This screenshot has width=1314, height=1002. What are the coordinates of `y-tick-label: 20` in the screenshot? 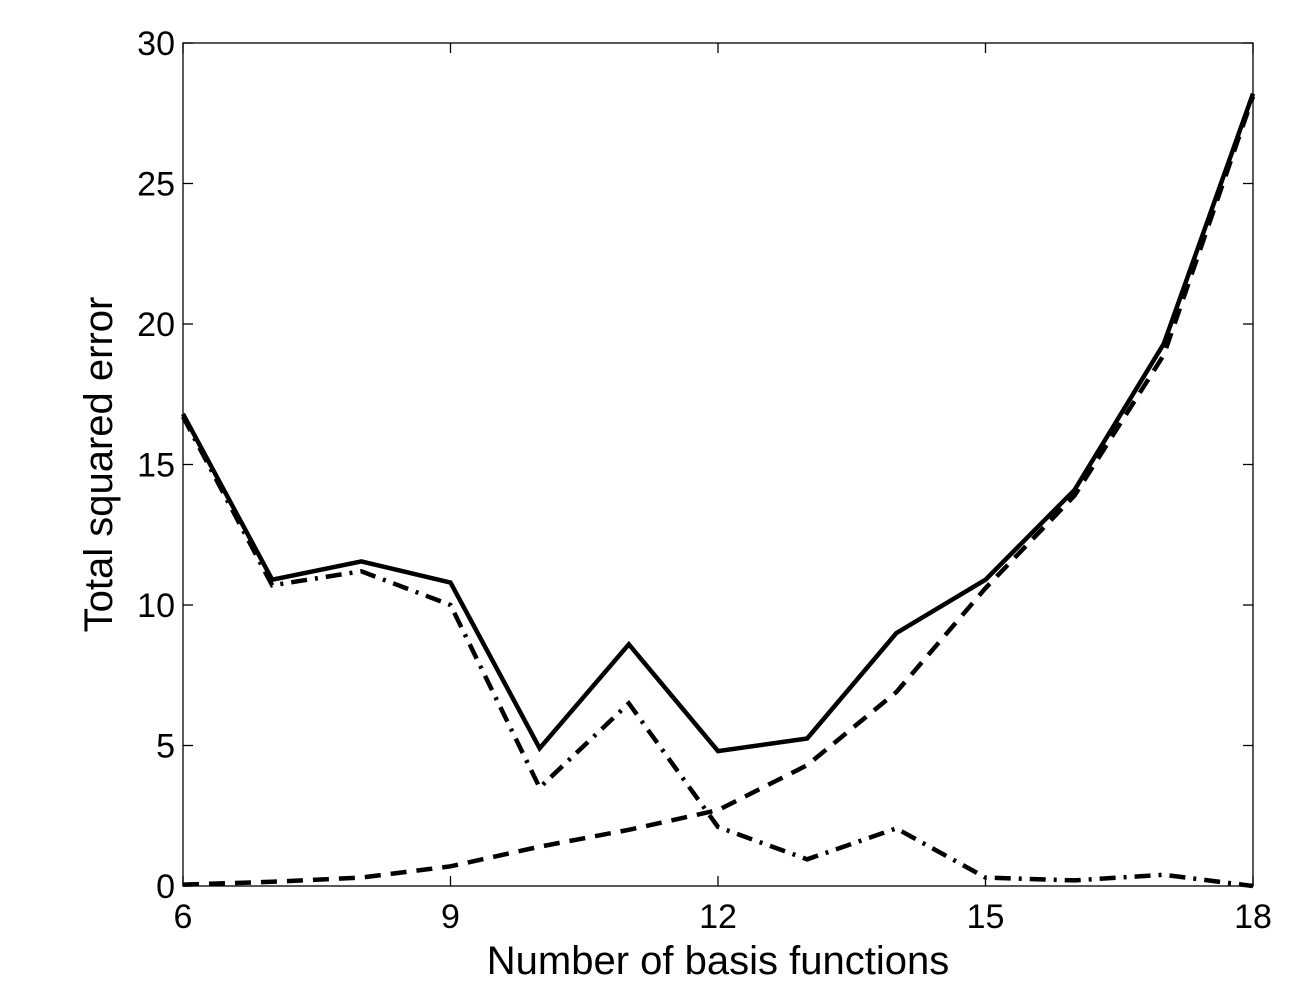 It's located at (156, 325).